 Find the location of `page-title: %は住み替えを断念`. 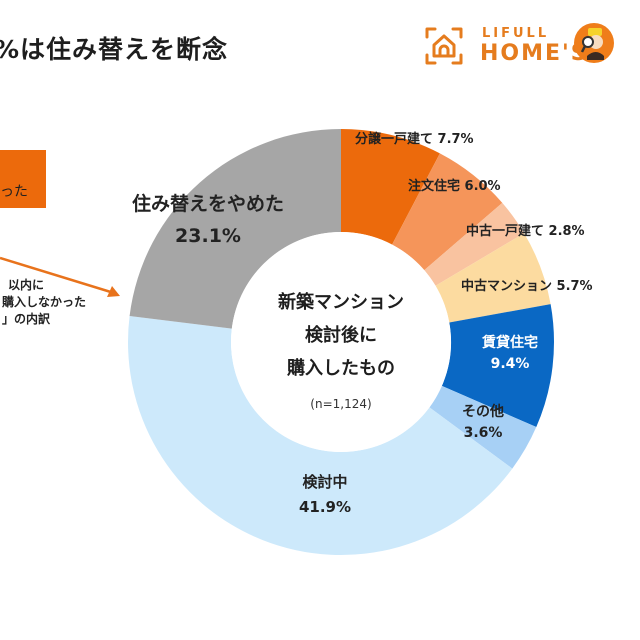

page-title: %は住み替えを断念 is located at coordinates (114, 49).